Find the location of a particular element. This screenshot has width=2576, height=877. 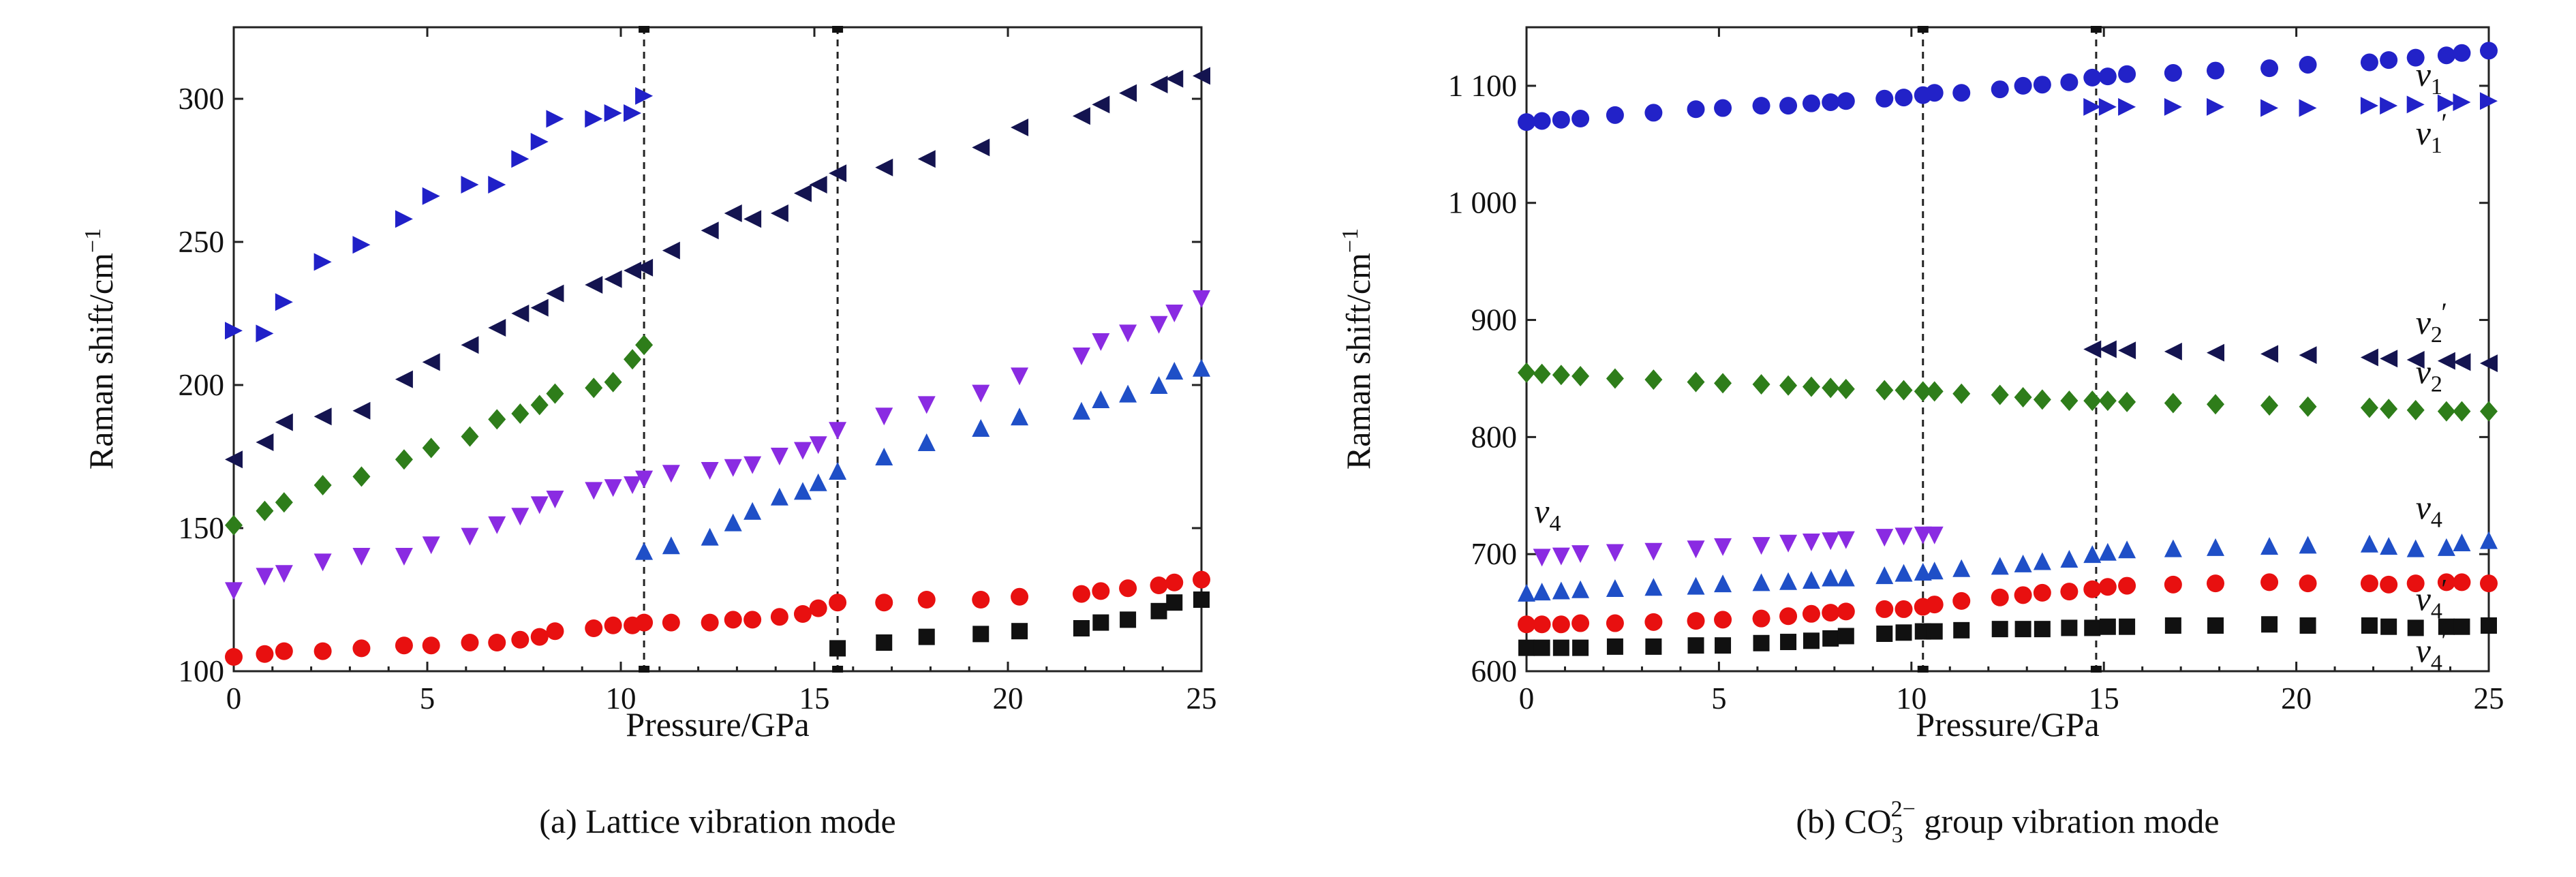

y-tick-label: 300 is located at coordinates (202, 99).